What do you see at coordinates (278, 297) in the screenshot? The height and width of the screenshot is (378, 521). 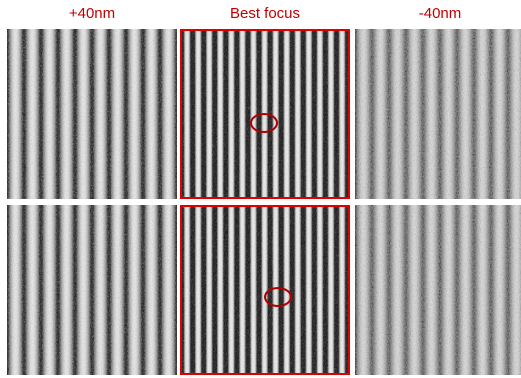 I see `marker-circle-row2` at bounding box center [278, 297].